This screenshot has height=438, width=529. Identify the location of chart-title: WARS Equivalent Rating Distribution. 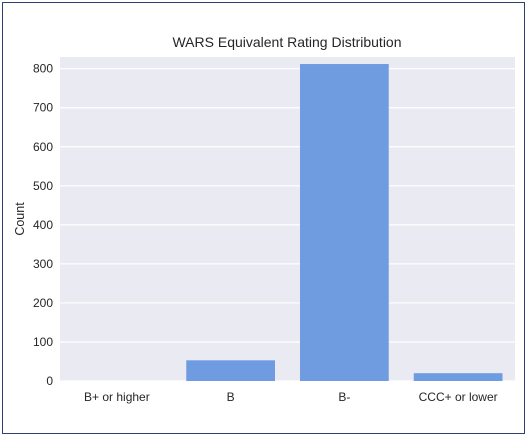
(286, 42).